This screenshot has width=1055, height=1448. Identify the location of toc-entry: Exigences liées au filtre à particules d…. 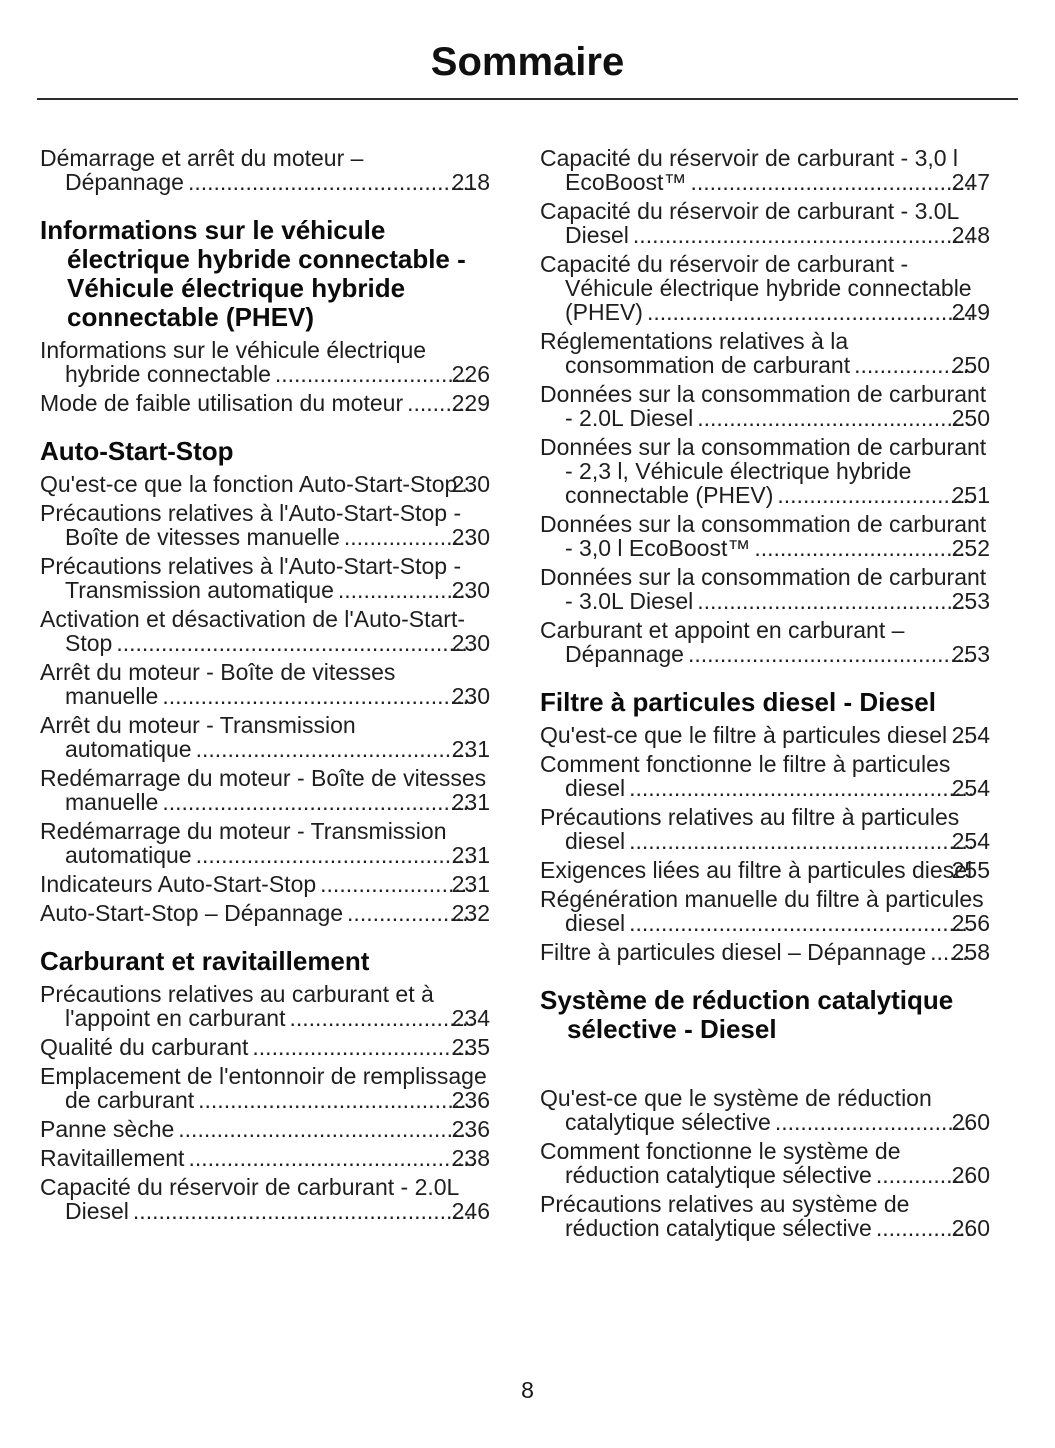
(765, 870).